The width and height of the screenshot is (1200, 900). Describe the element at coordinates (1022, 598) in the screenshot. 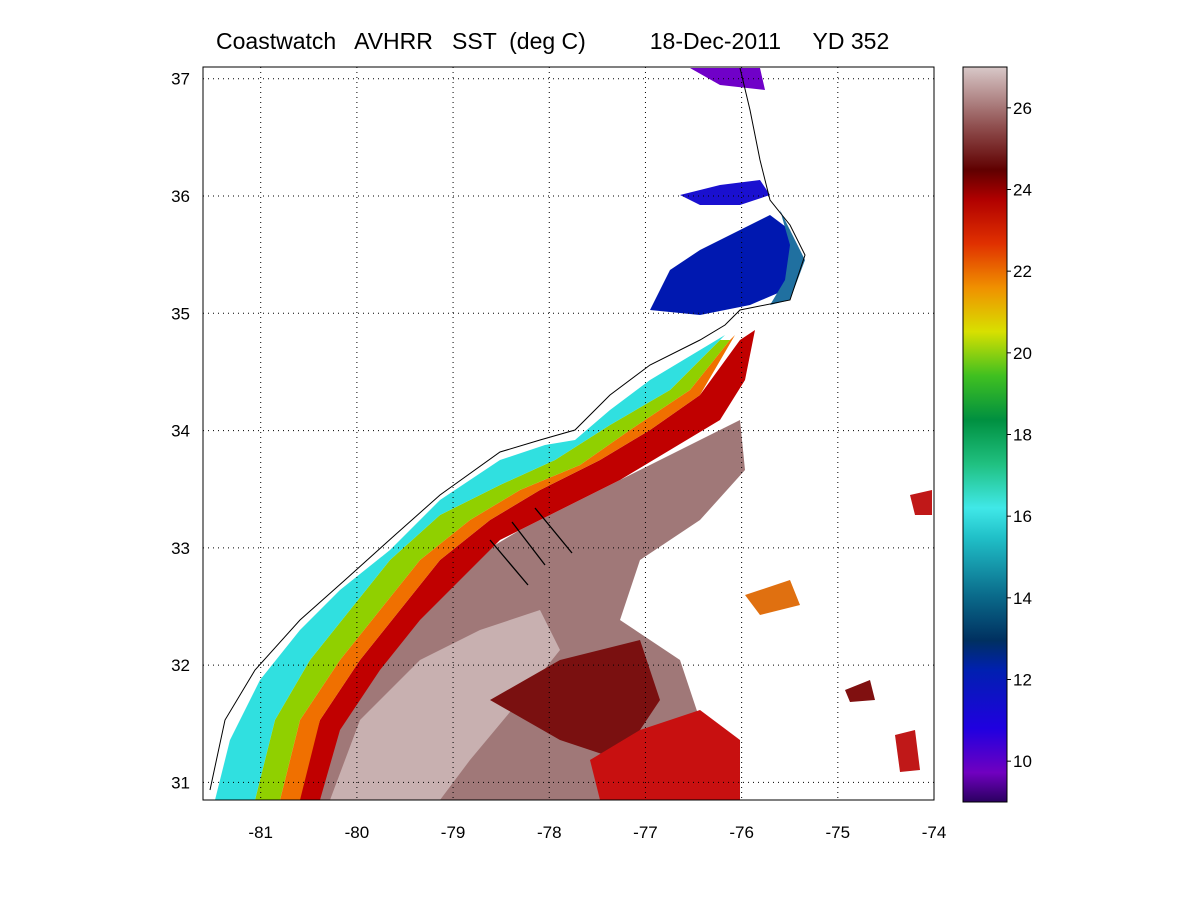

I see `colorbar-tick-label: 14` at that location.